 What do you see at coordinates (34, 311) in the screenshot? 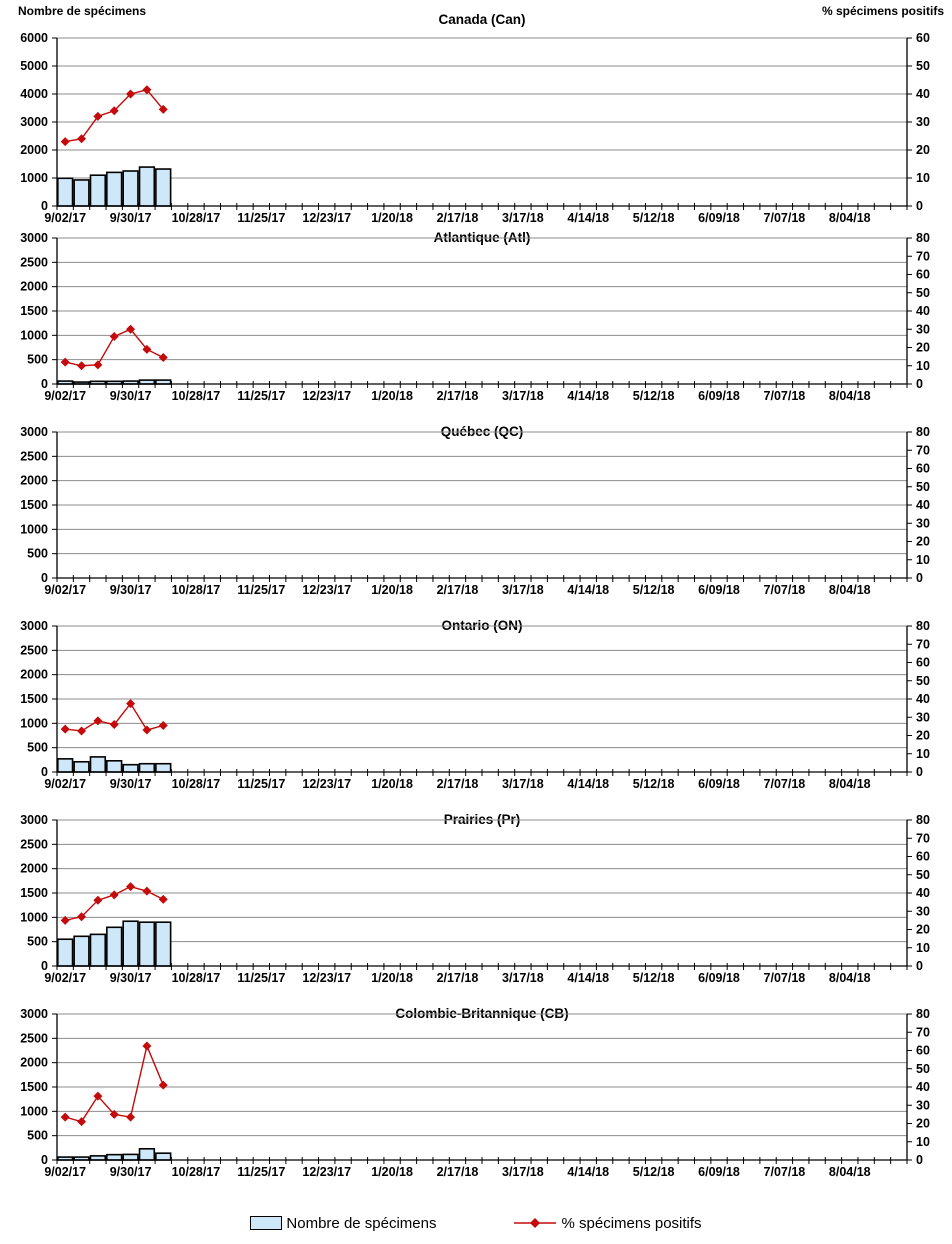
I see `left-axis-tick-label: 1500` at bounding box center [34, 311].